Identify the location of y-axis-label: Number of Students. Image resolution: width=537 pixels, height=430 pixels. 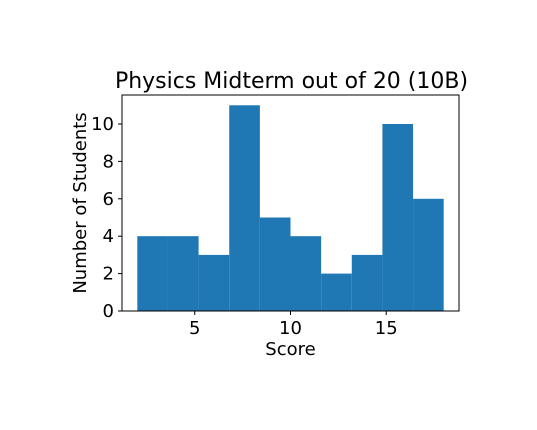
(80, 202).